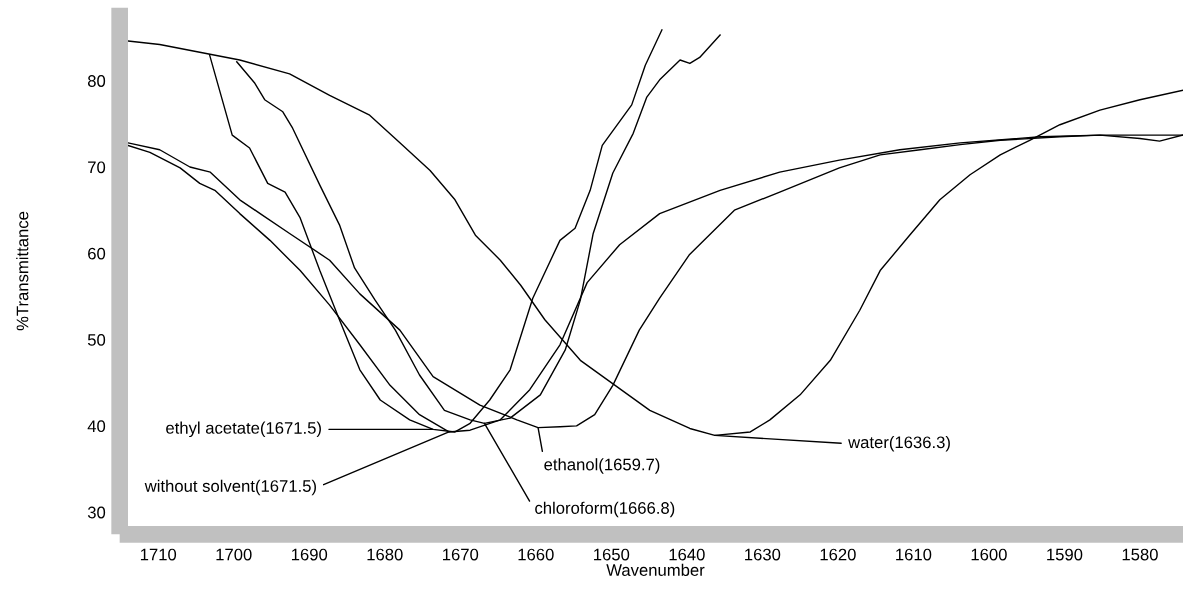 Image resolution: width=1183 pixels, height=590 pixels. I want to click on x-tick-label: 1620, so click(838, 554).